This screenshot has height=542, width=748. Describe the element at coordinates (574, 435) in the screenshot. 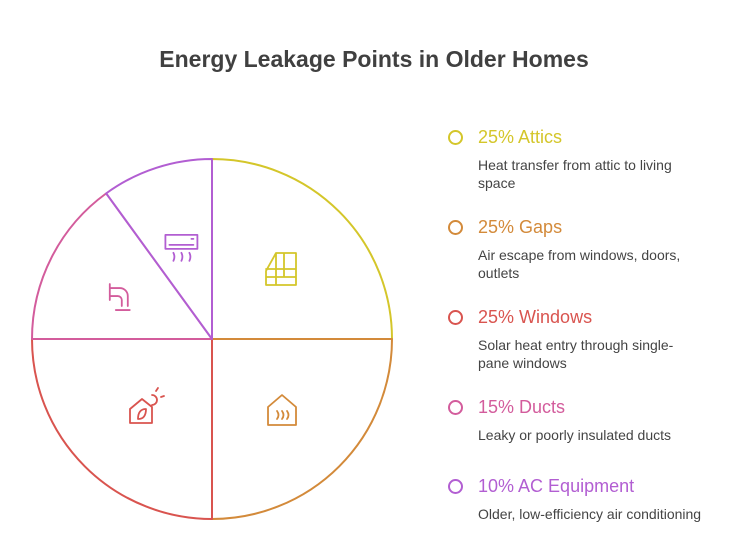

I see `legend-description: Leaky or poorly insulated ducts` at that location.